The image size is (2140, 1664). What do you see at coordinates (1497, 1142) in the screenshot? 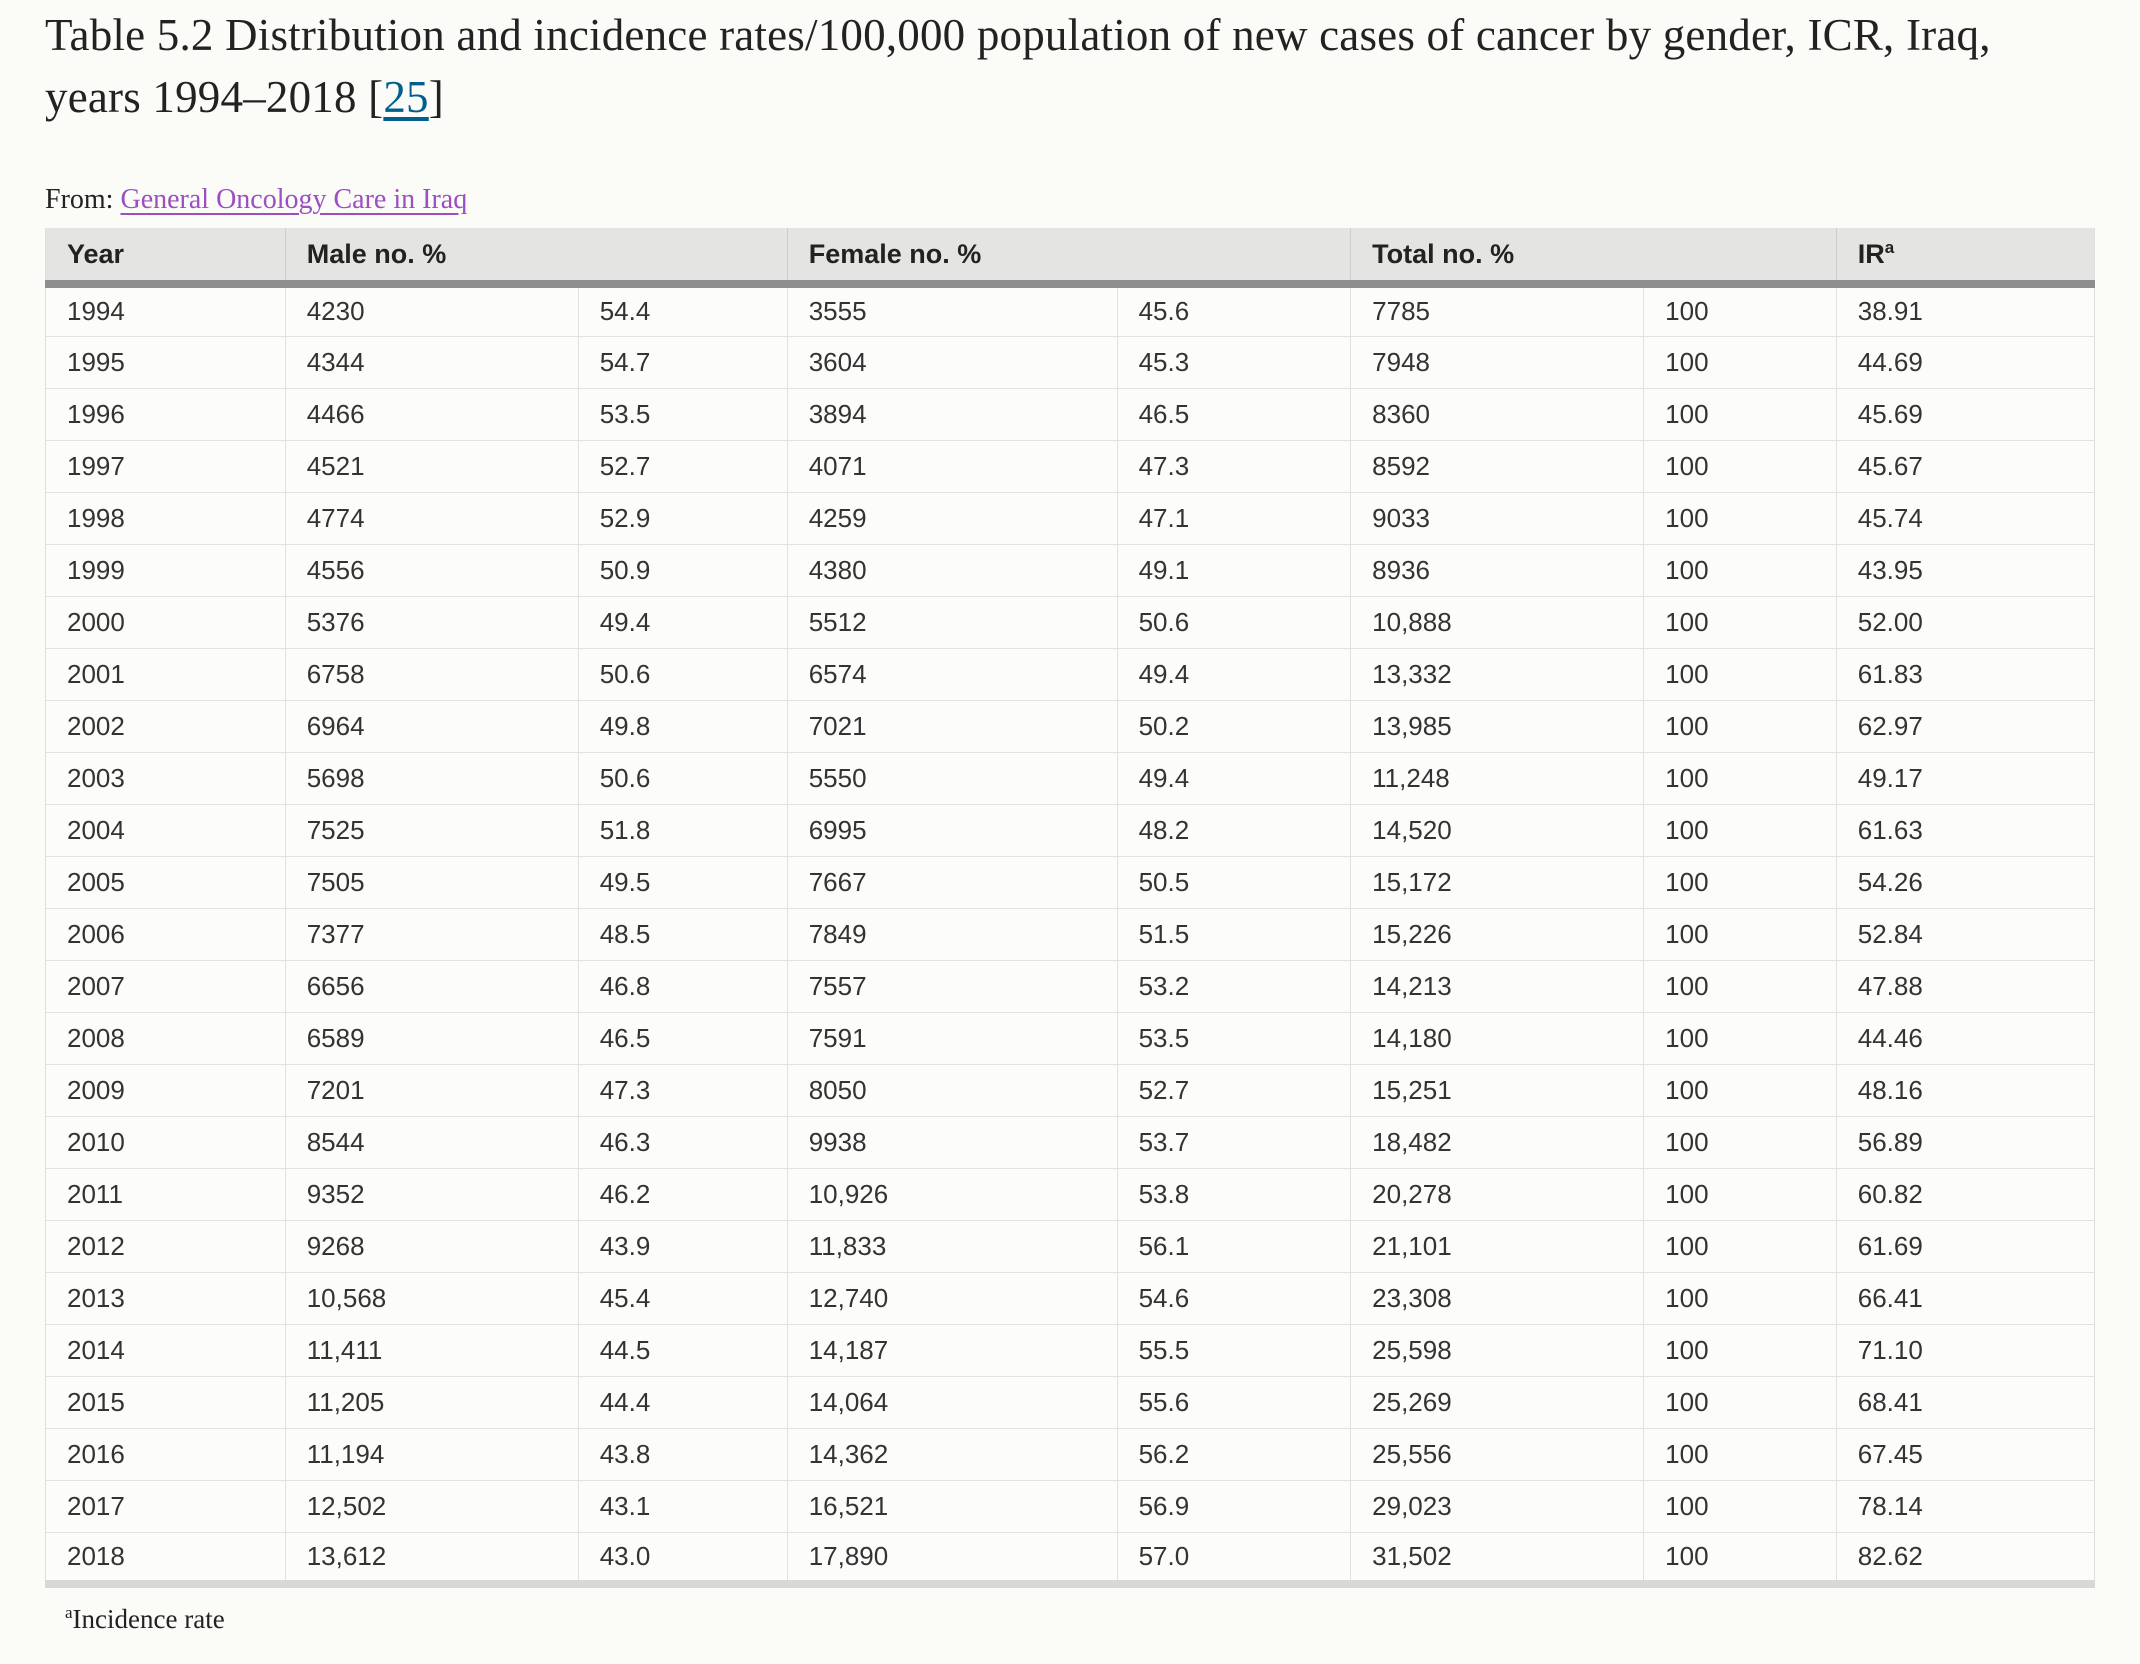
I see `table-cell: 18,482` at bounding box center [1497, 1142].